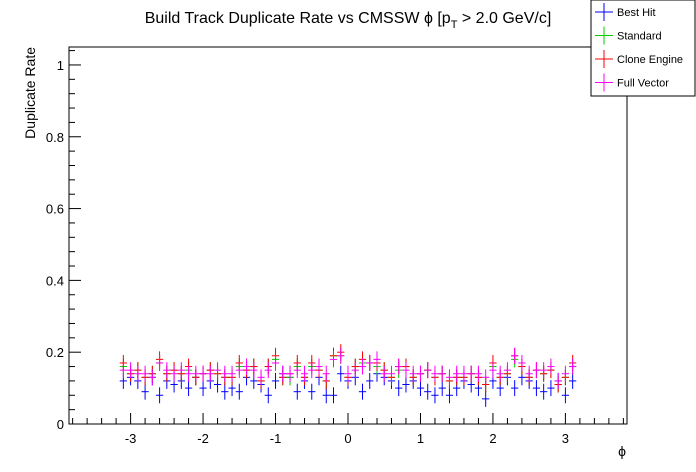 The width and height of the screenshot is (696, 472). What do you see at coordinates (30, 93) in the screenshot?
I see `y-axis-label: Duplicate Rate` at bounding box center [30, 93].